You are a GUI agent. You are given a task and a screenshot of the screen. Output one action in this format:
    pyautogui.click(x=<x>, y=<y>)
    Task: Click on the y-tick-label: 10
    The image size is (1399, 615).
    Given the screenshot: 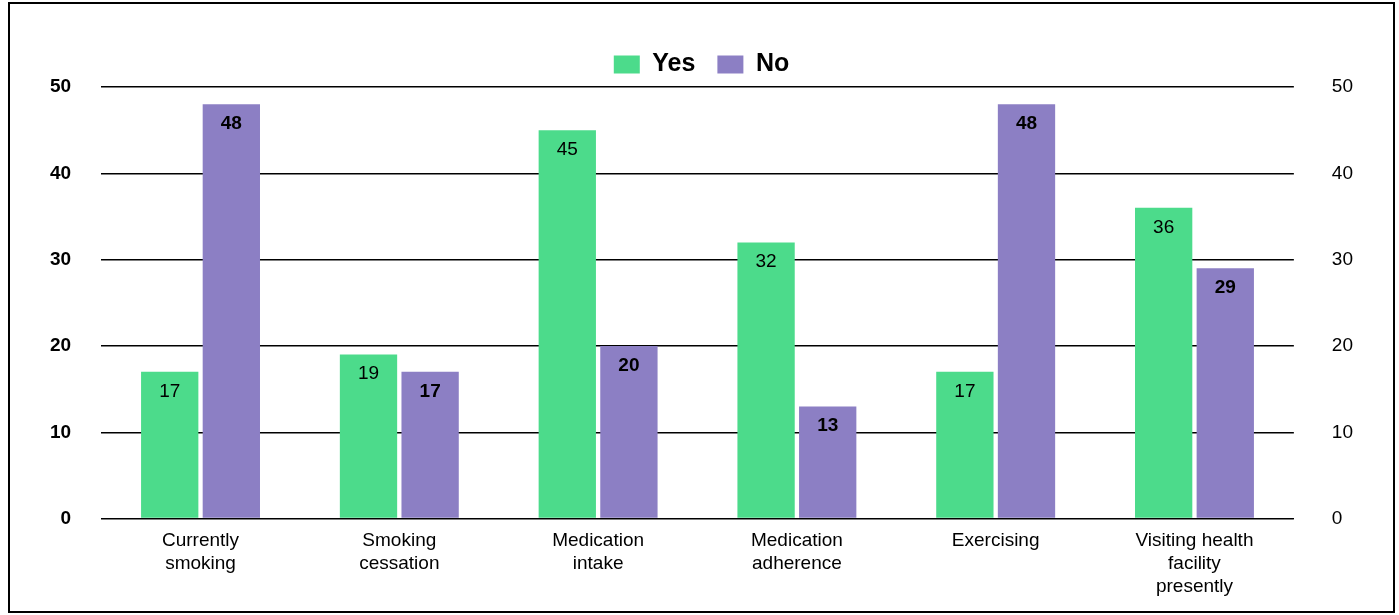 What is the action you would take?
    pyautogui.click(x=60, y=431)
    